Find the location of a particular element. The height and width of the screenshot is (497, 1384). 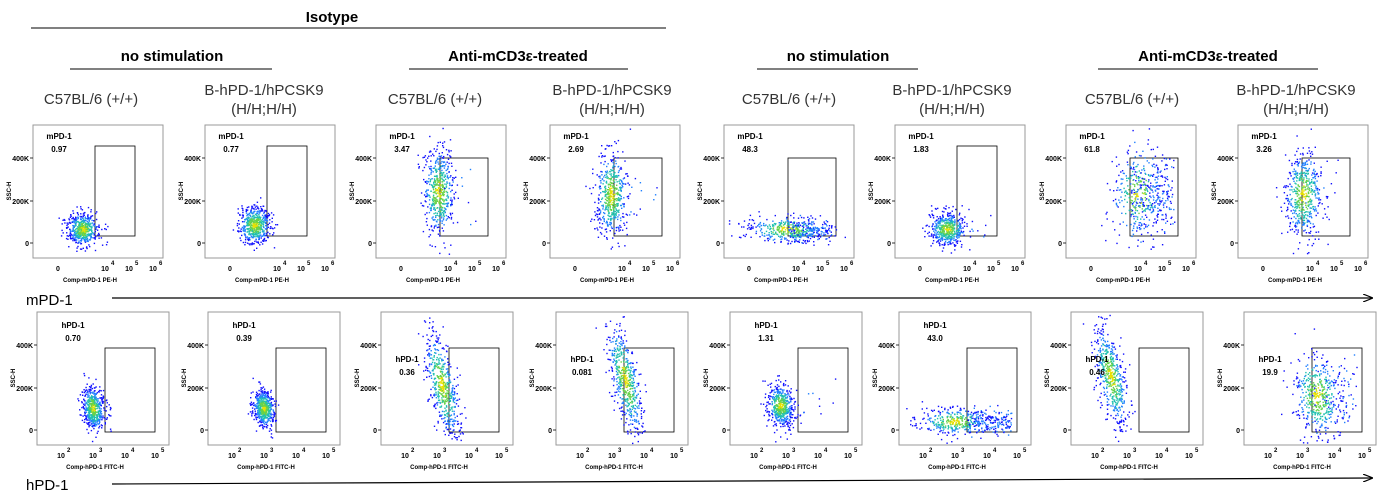

strain-label: (H/H;H/H) is located at coordinates (1296, 109).